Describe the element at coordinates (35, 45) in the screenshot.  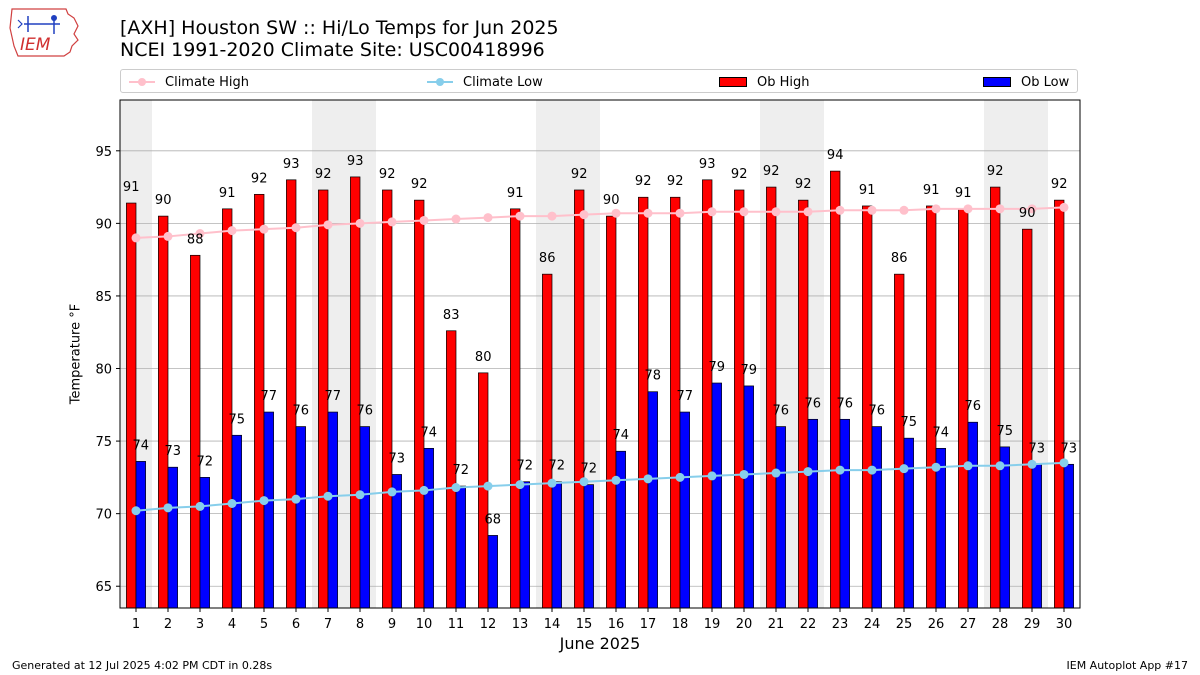
I see `logo-text: IEM` at that location.